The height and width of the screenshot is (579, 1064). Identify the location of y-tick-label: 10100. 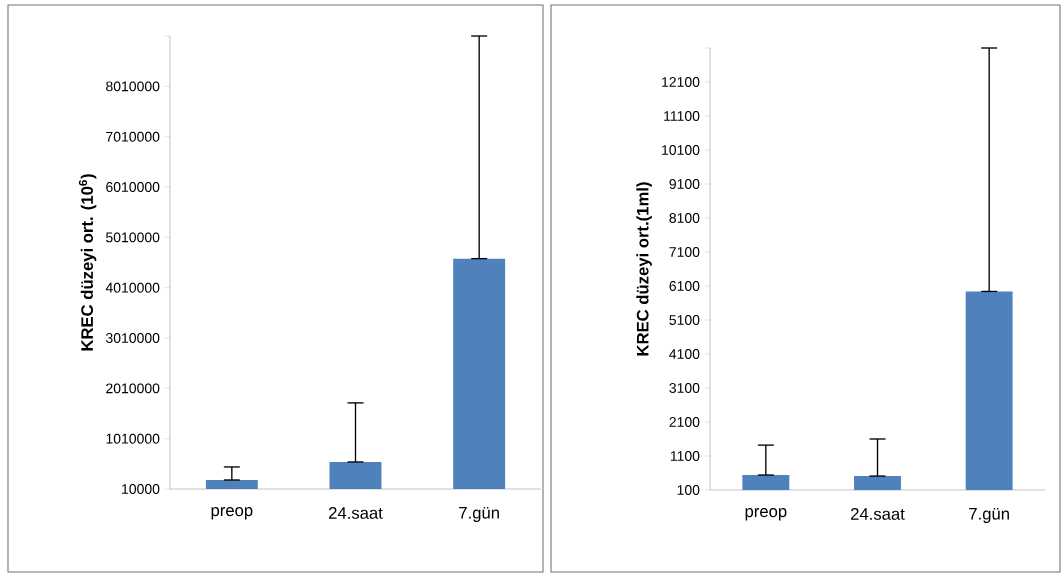
(681, 150).